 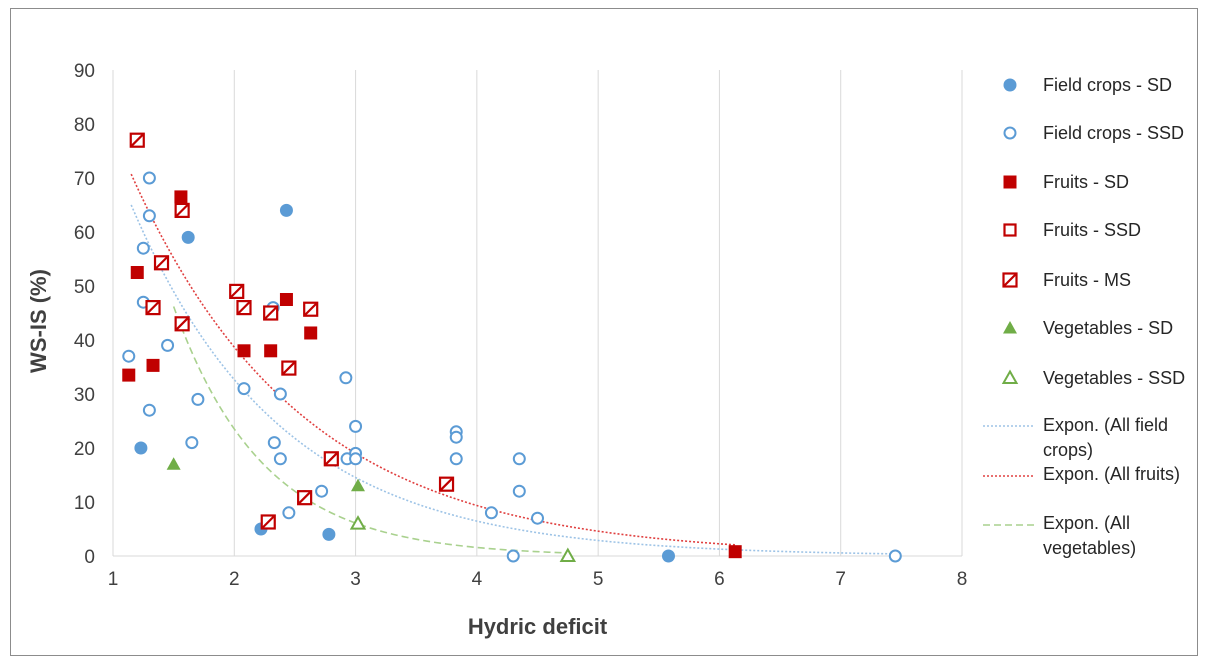 What do you see at coordinates (84, 449) in the screenshot?
I see `y-tick-label: 20` at bounding box center [84, 449].